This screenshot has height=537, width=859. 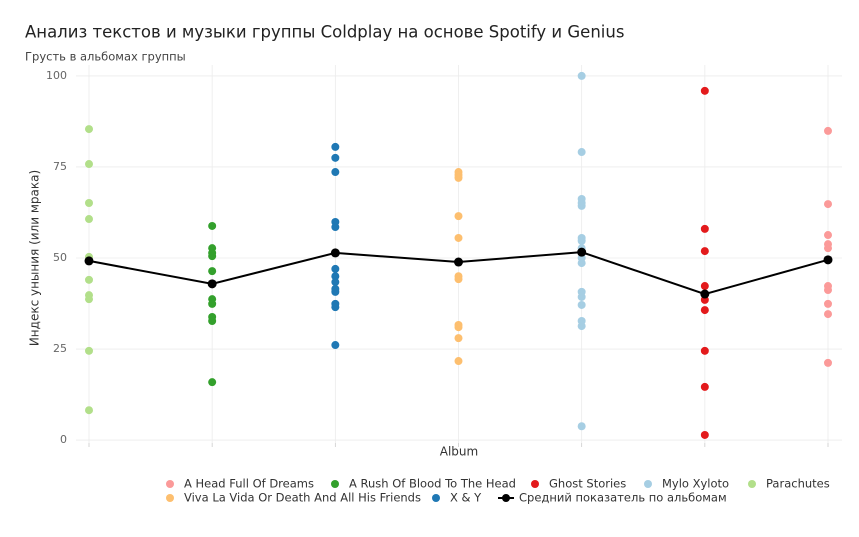 What do you see at coordinates (105, 57) in the screenshot?
I see `chart-subtitle: Грусть в альбомах группы` at bounding box center [105, 57].